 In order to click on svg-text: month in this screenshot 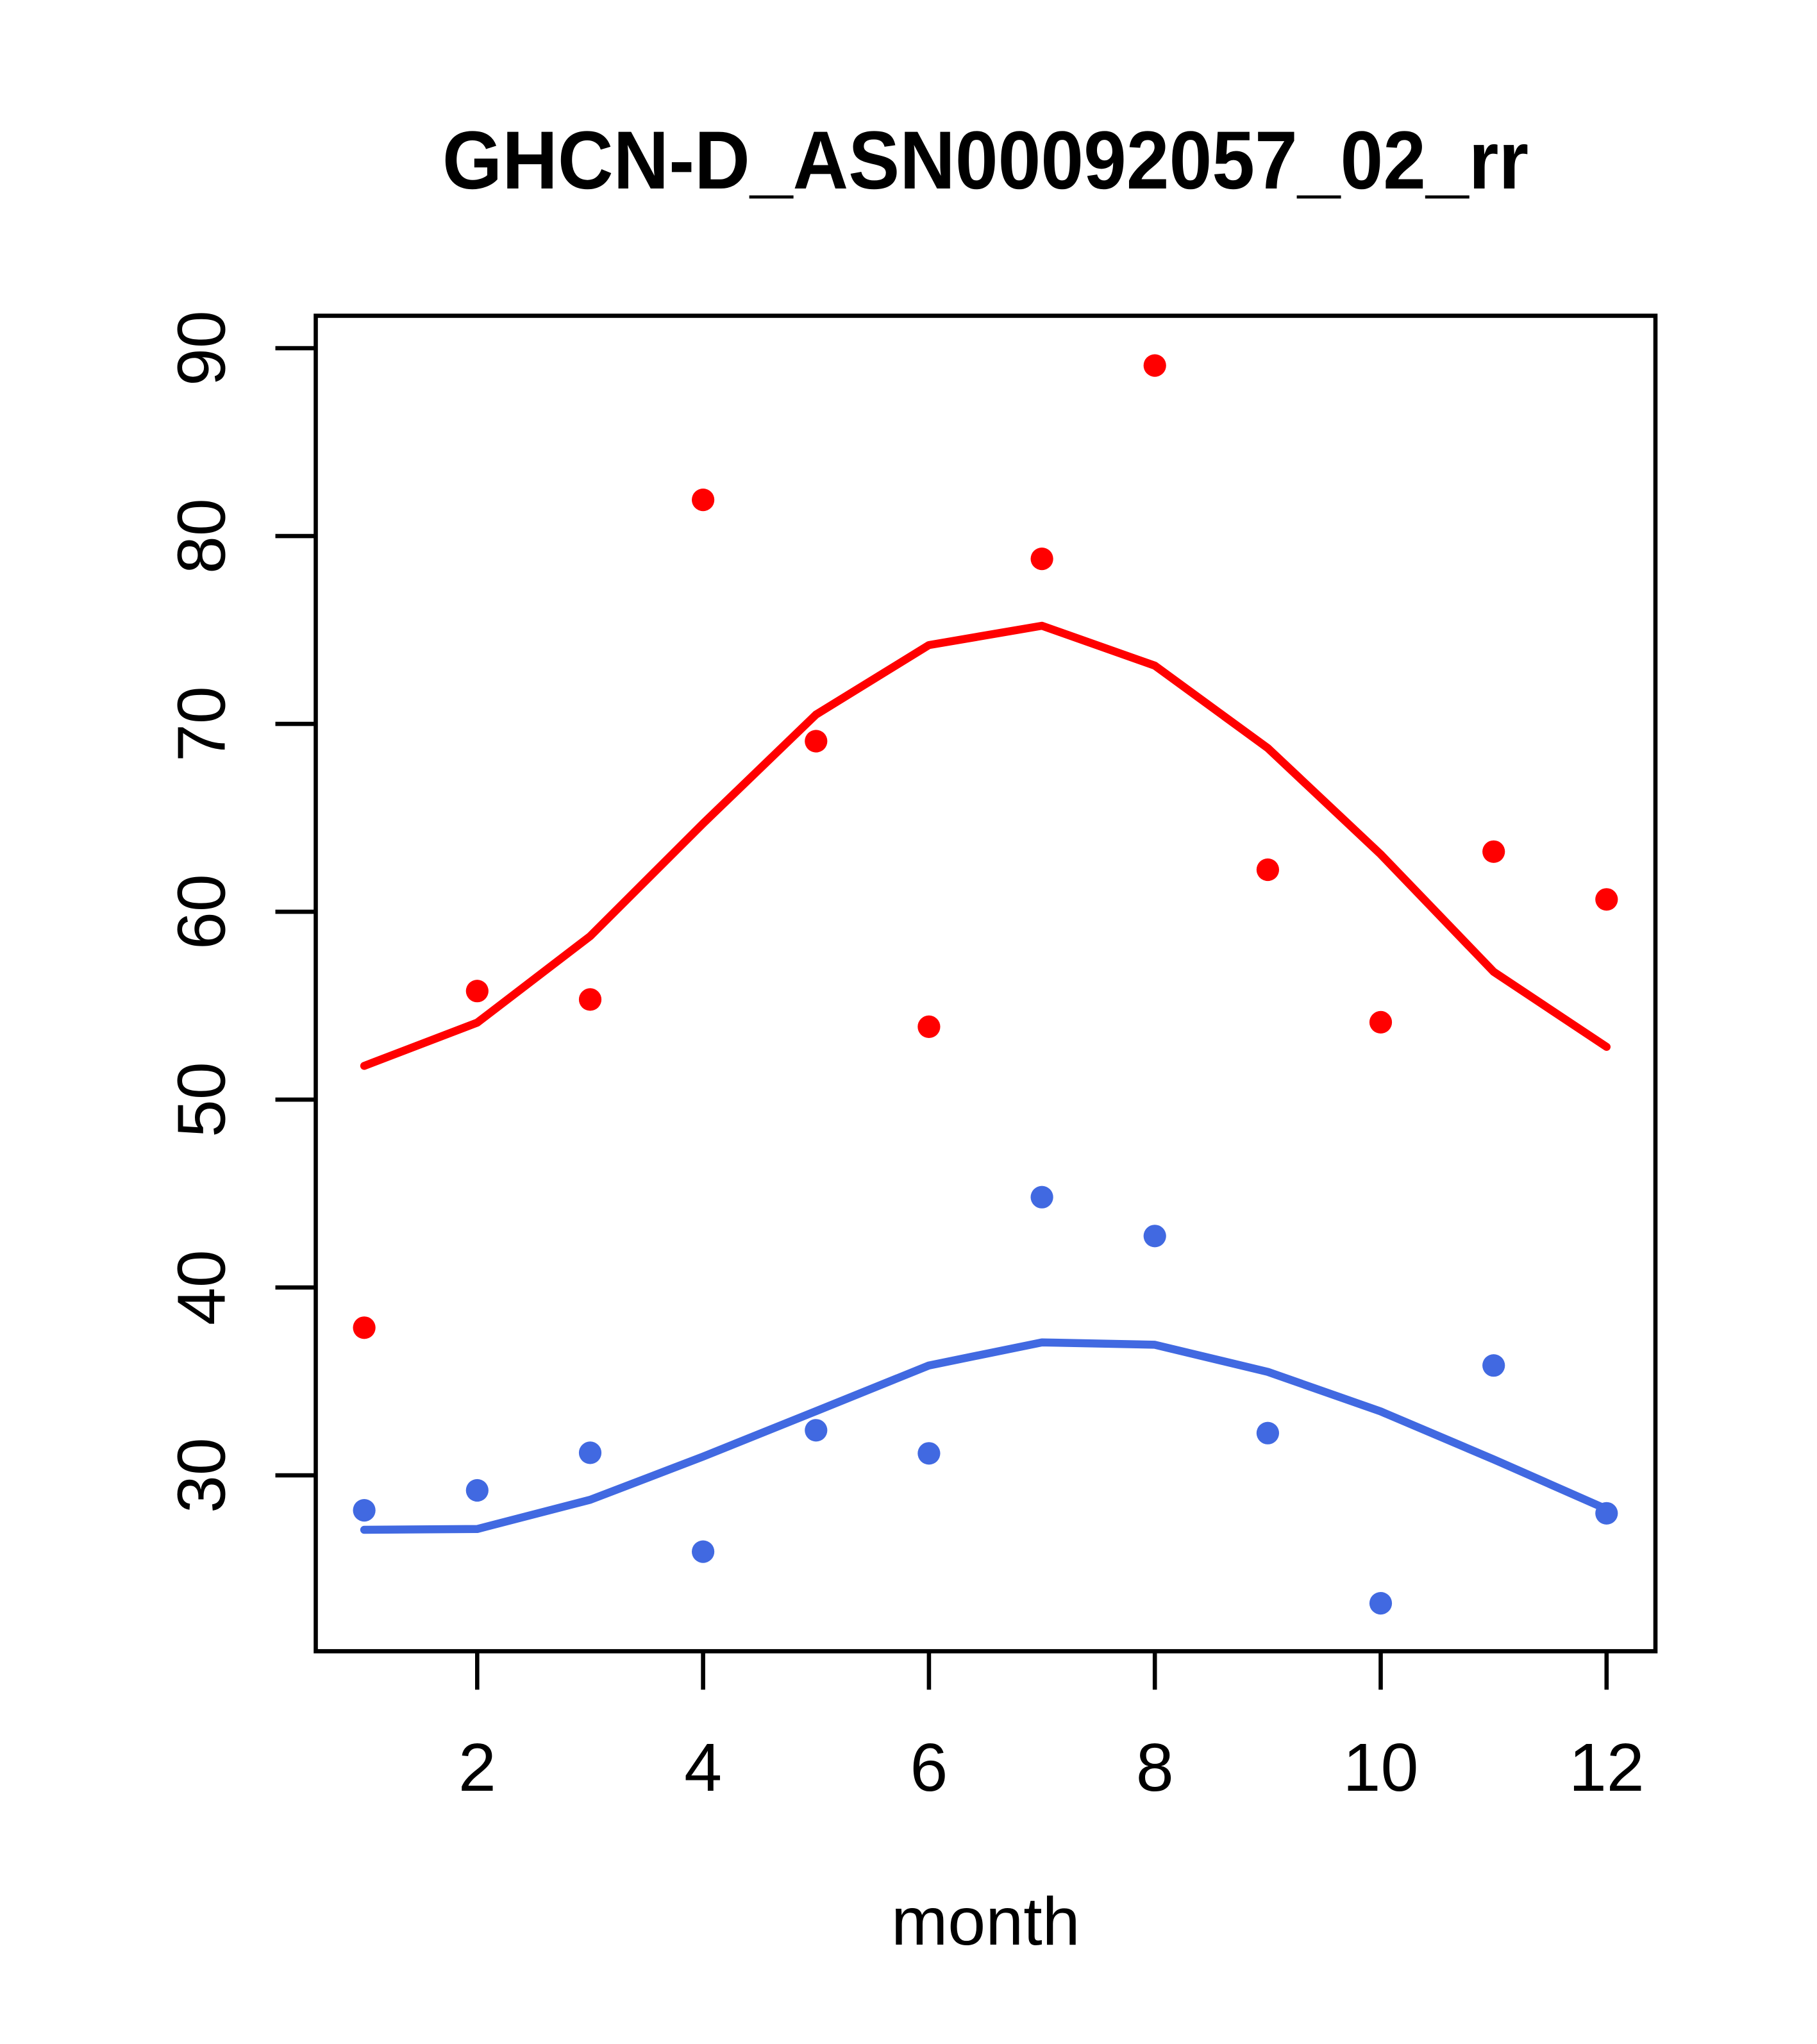, I will do `click(986, 1921)`.